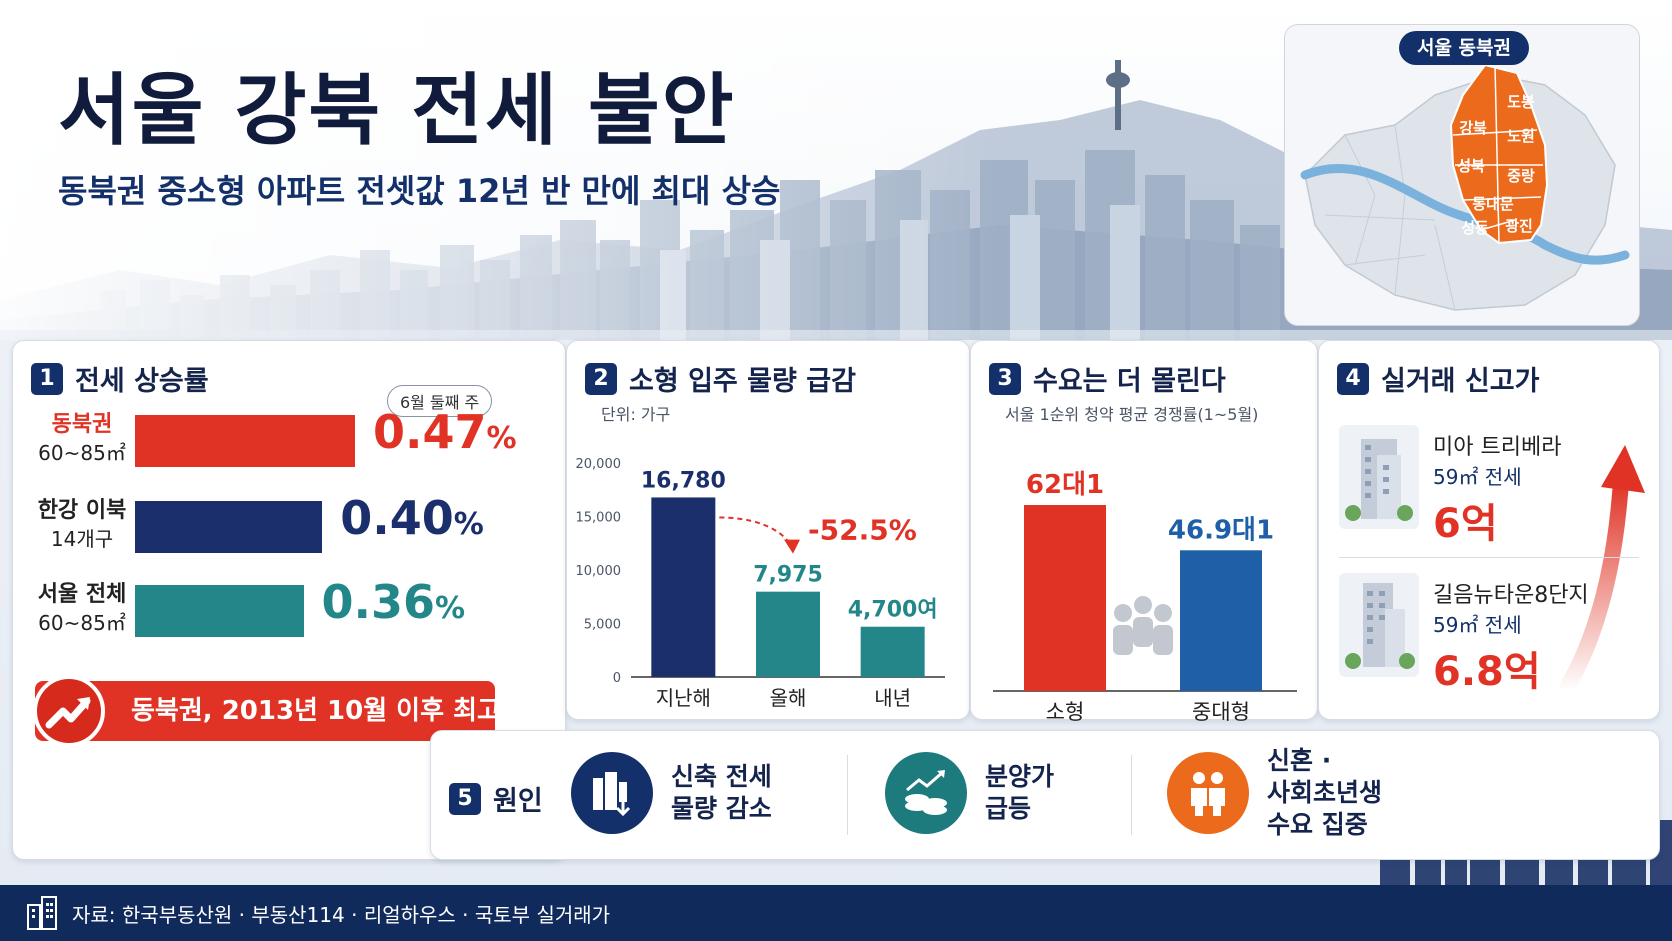  What do you see at coordinates (412, 518) in the screenshot?
I see `value-label: 0.40%` at bounding box center [412, 518].